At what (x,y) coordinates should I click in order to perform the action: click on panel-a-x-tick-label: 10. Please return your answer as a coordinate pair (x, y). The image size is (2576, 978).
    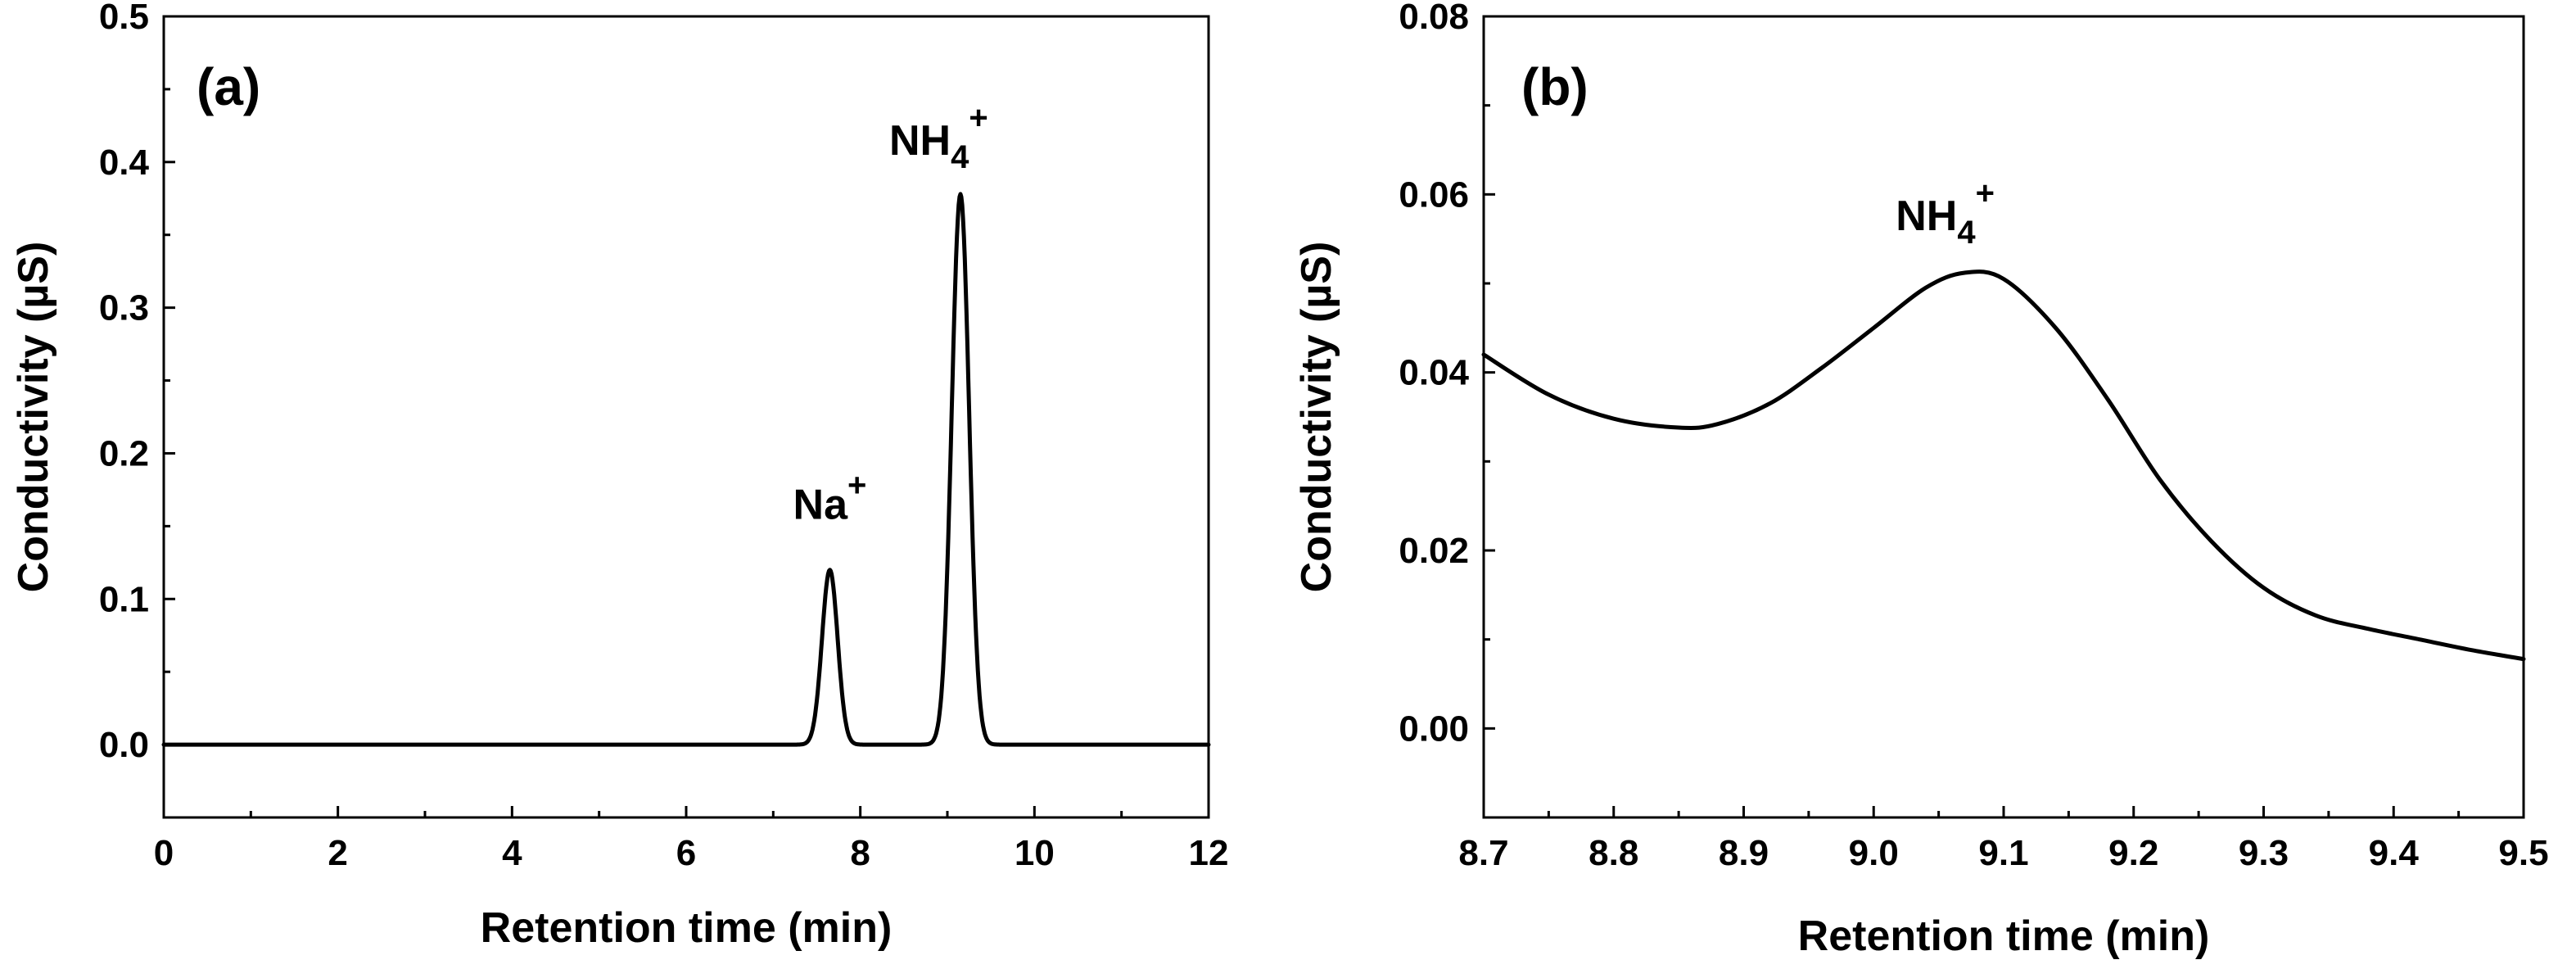
    Looking at the image, I should click on (1035, 853).